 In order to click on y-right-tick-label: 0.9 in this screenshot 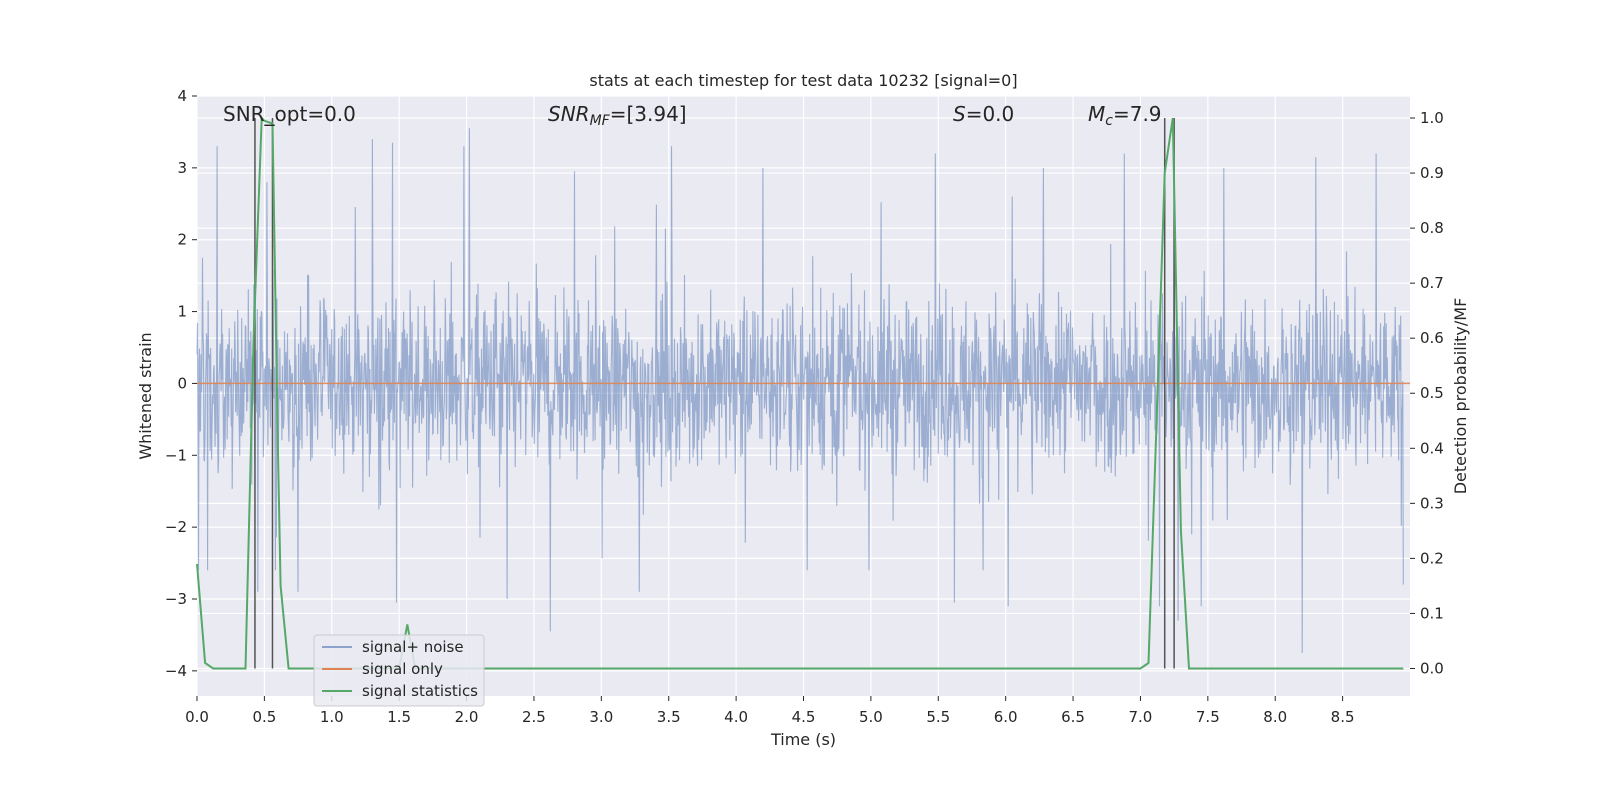, I will do `click(1432, 173)`.